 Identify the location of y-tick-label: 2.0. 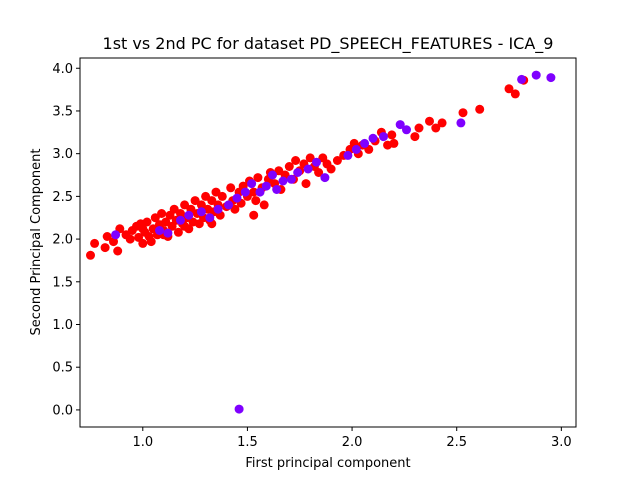
(62, 240).